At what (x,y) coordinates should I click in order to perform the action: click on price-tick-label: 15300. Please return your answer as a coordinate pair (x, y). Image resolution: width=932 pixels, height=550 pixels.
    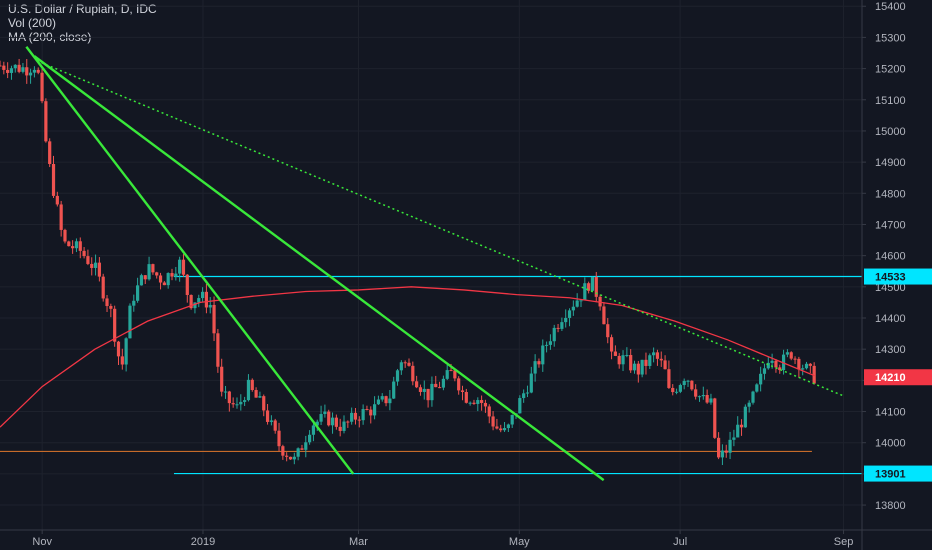
    Looking at the image, I should click on (890, 38).